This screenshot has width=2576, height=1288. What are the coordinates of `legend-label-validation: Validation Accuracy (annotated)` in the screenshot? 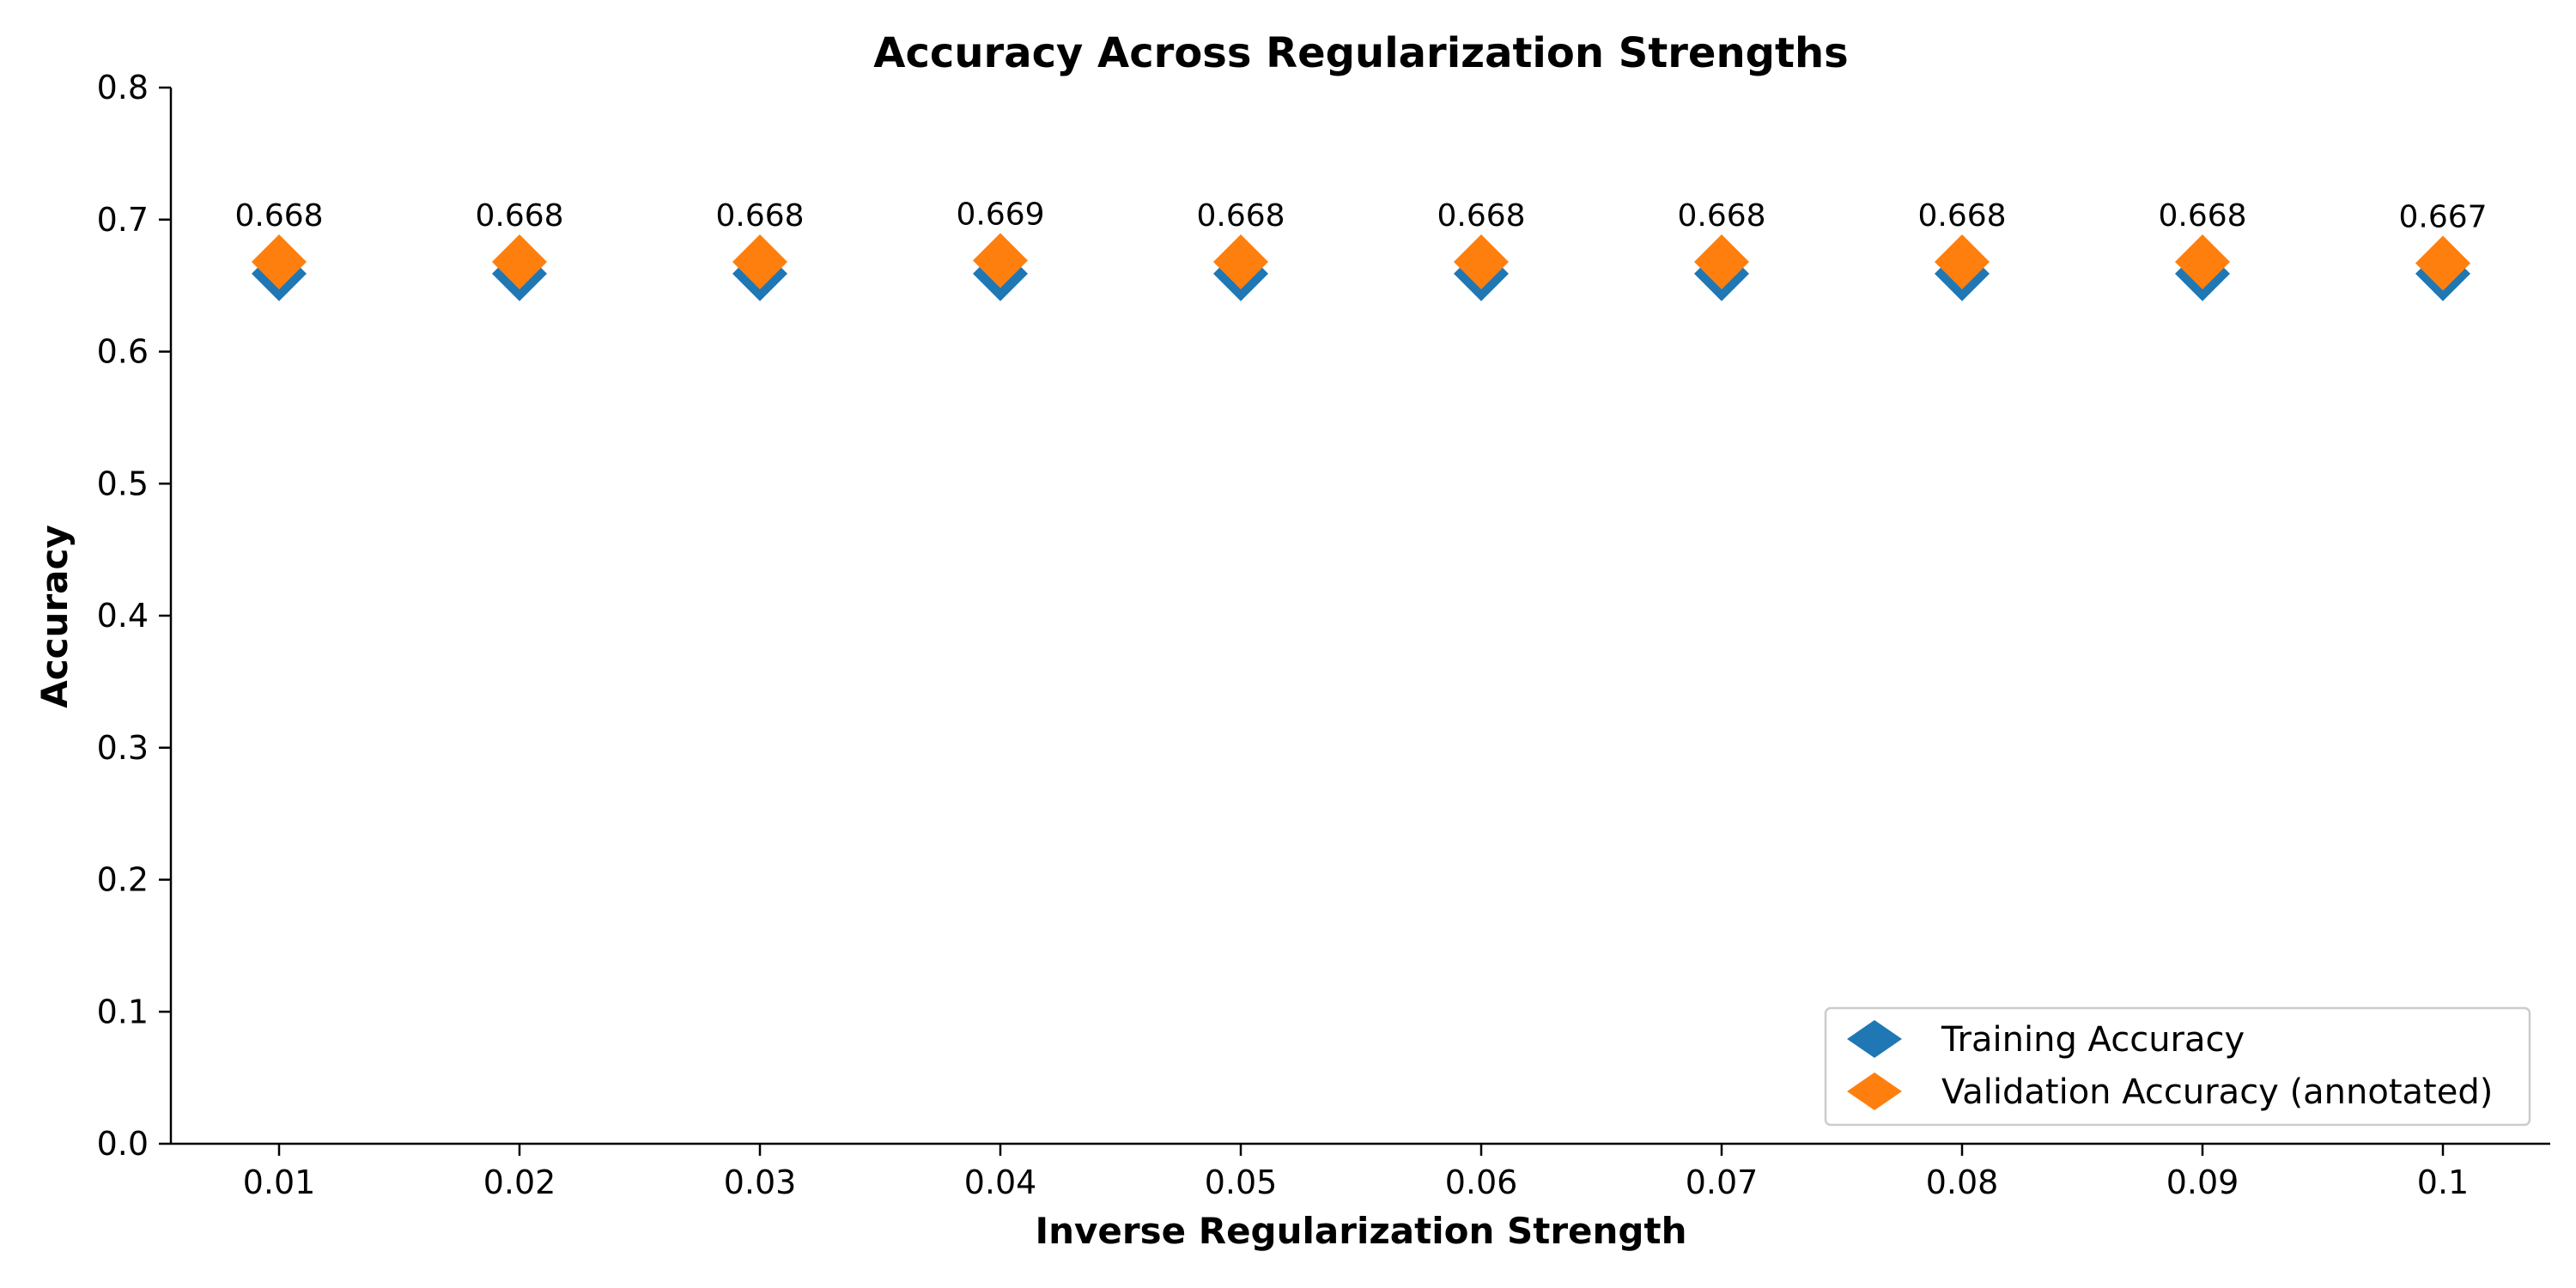 It's located at (2217, 1092).